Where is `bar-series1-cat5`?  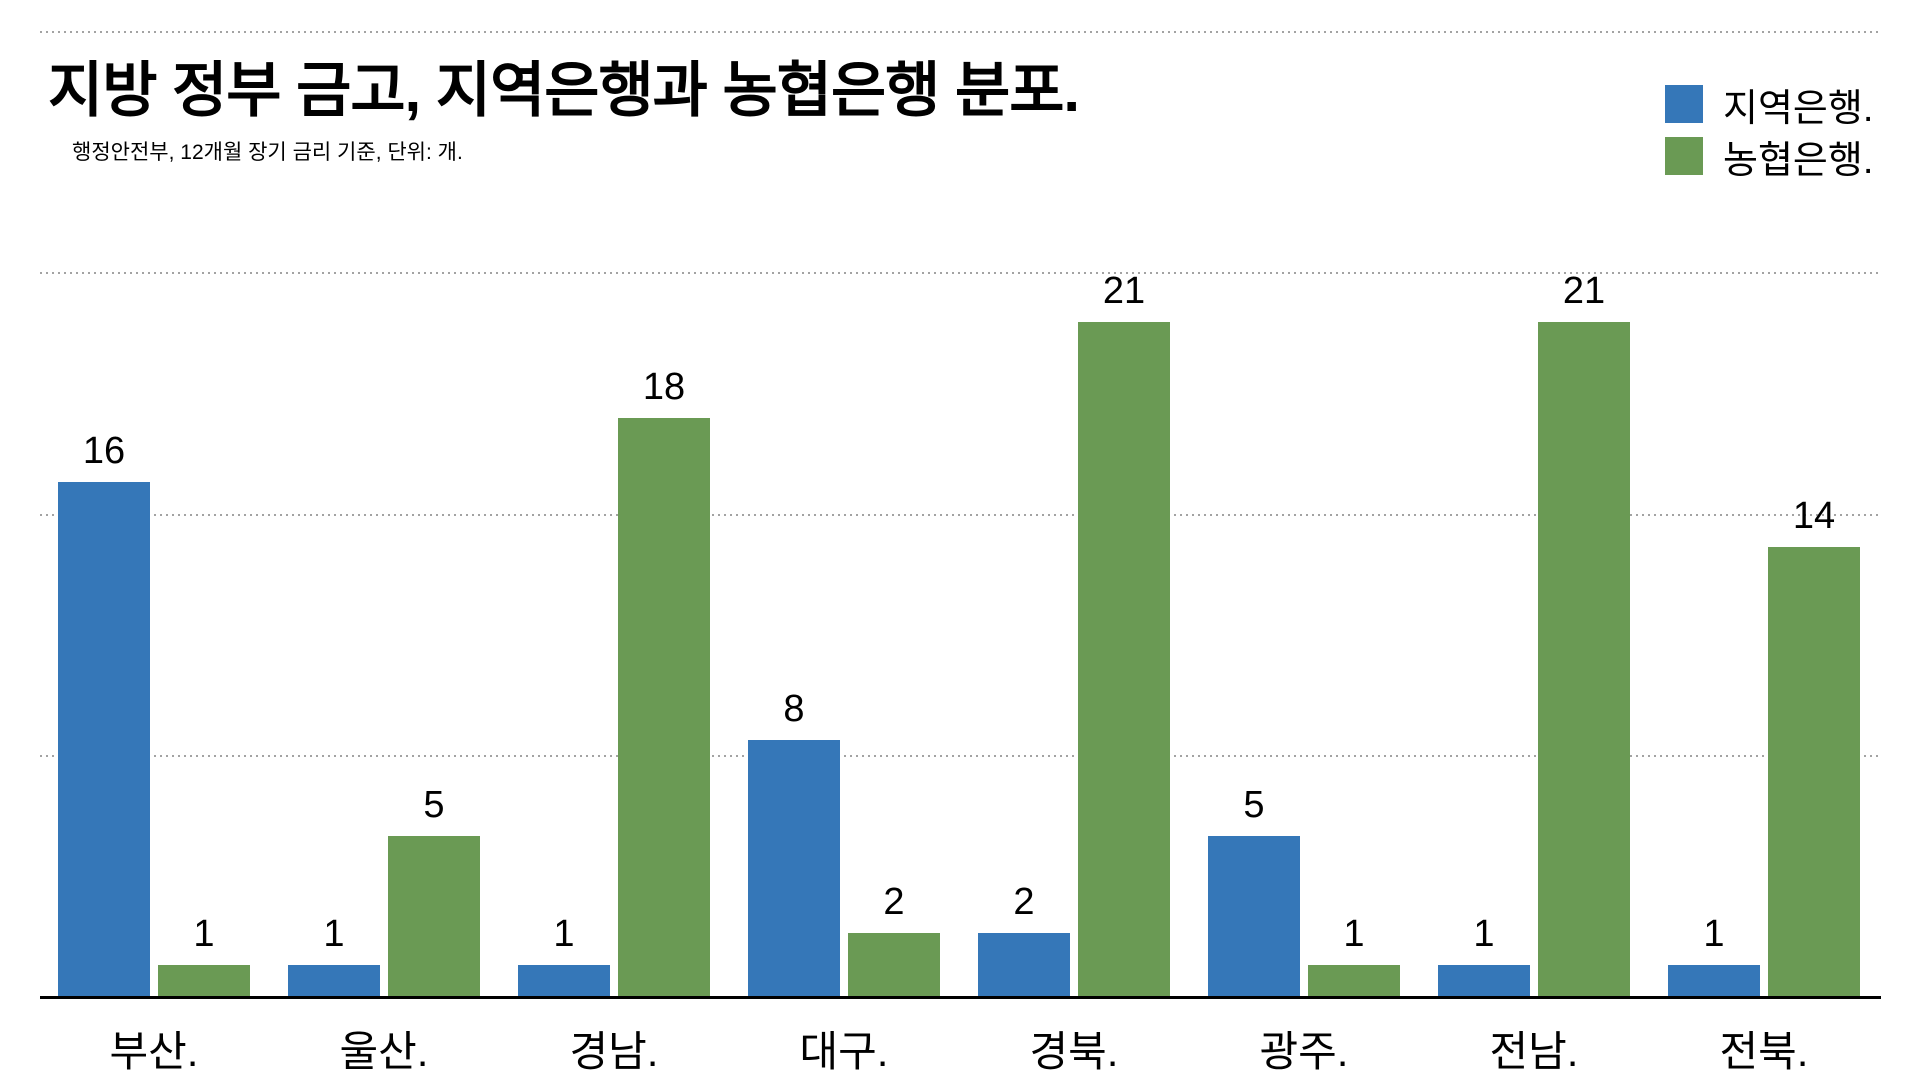
bar-series1-cat5 is located at coordinates (1024, 964).